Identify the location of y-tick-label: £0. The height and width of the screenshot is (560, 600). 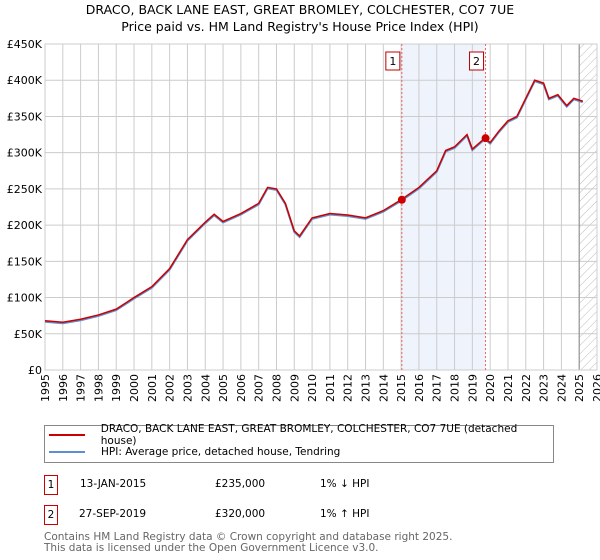
(35, 370).